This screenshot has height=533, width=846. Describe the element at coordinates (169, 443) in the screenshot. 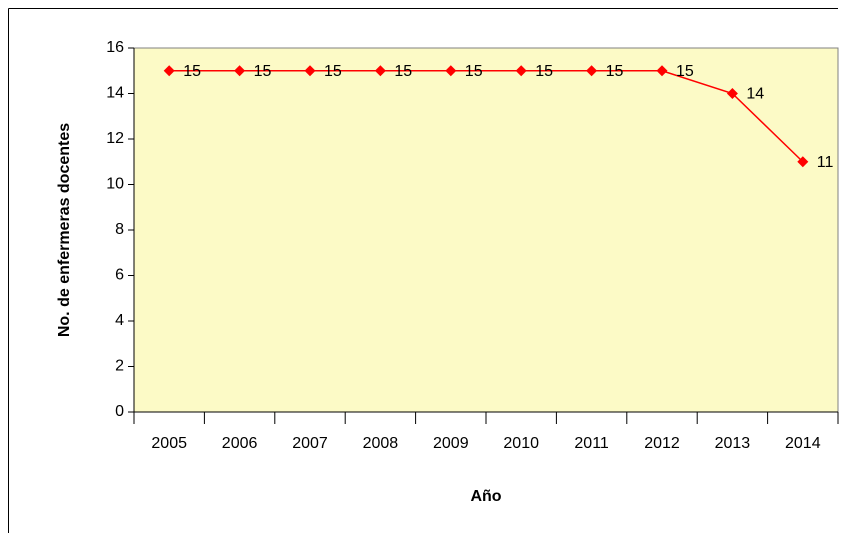

I see `x-tick-label: 2005` at that location.